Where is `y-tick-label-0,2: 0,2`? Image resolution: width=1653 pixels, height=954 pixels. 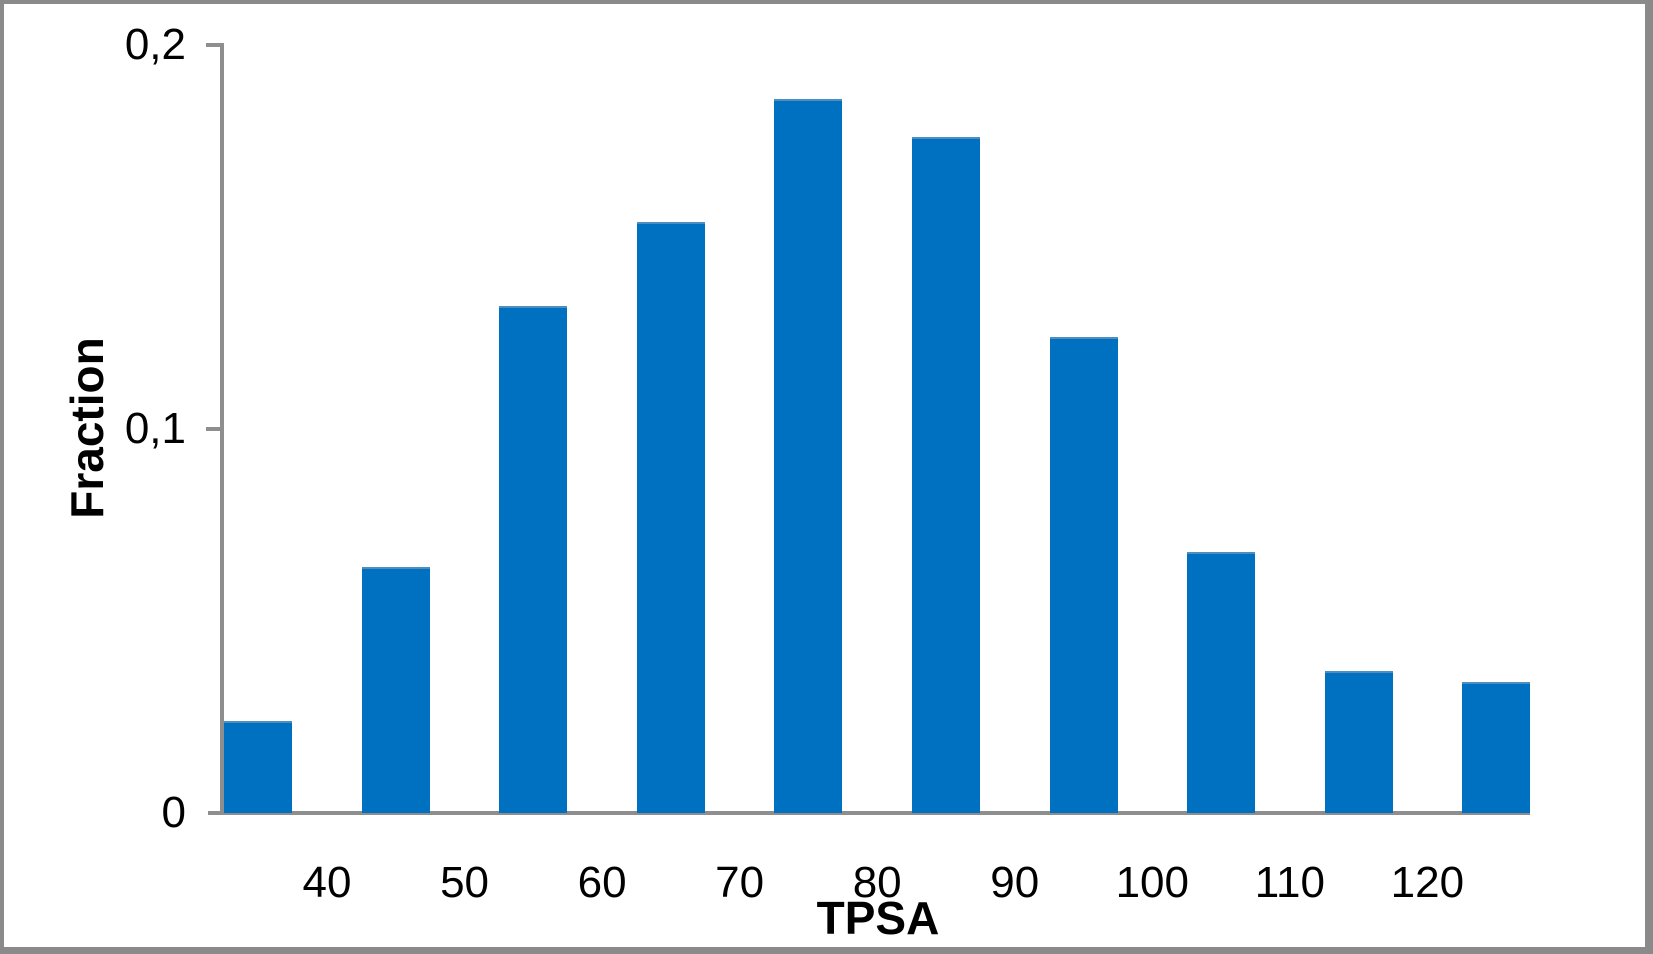 y-tick-label-0,2: 0,2 is located at coordinates (155, 44).